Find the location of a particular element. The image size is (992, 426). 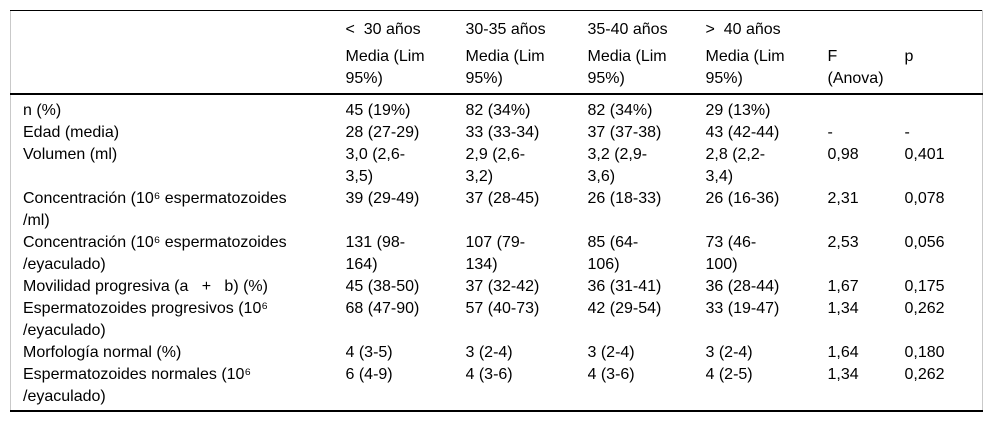

cell-value: 33 (19-47) is located at coordinates (742, 308).